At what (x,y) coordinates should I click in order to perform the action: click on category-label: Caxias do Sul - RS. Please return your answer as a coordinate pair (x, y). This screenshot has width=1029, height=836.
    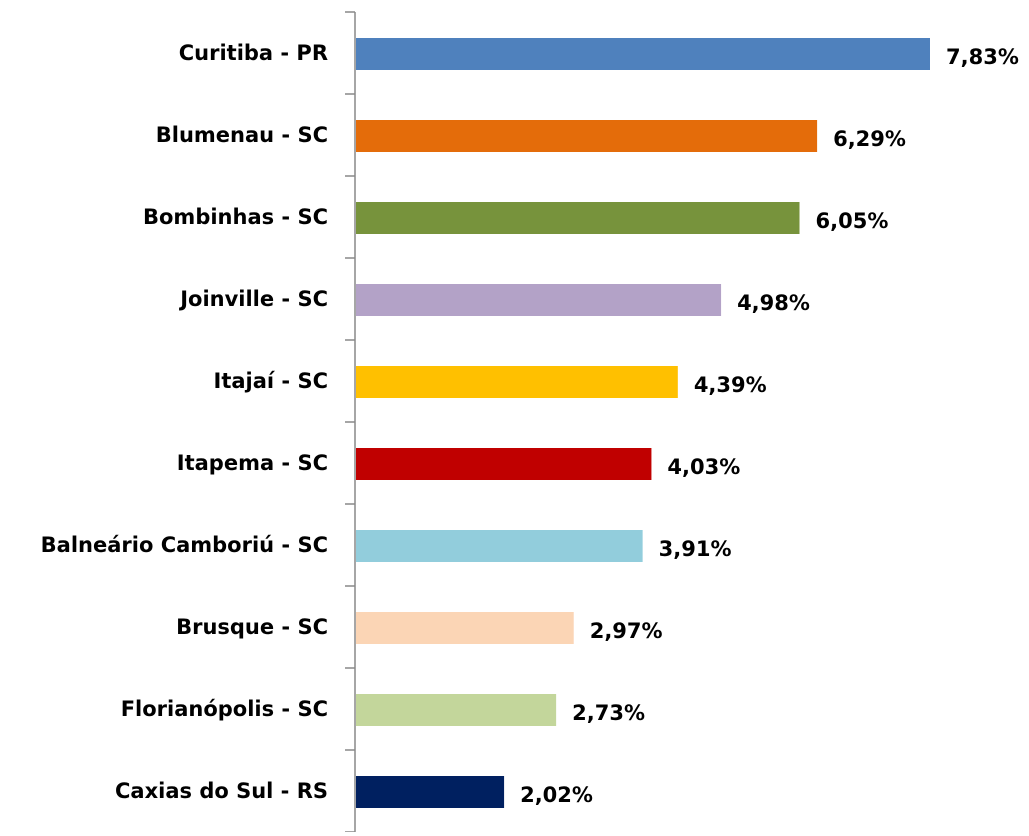
    Looking at the image, I should click on (221, 791).